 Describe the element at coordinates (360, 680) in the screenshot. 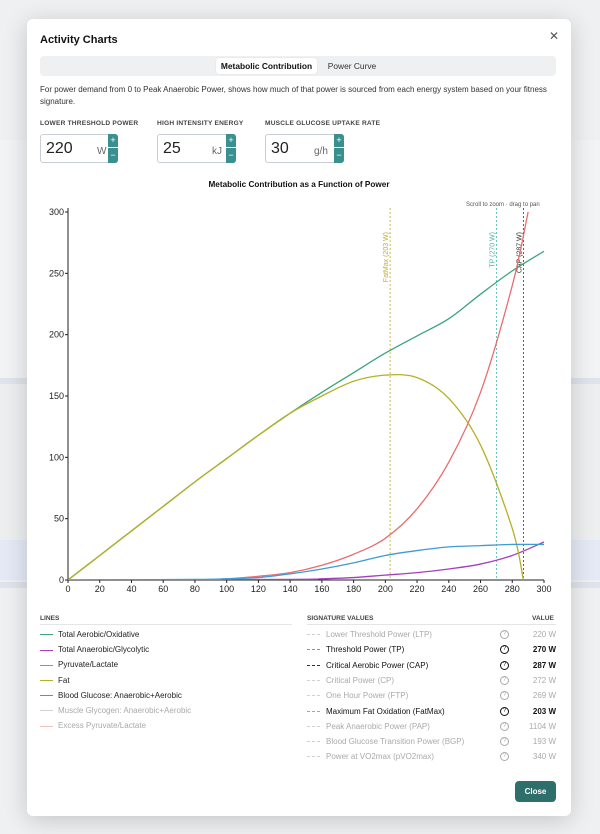

I see `signature-label: Critical Power (CP)` at that location.